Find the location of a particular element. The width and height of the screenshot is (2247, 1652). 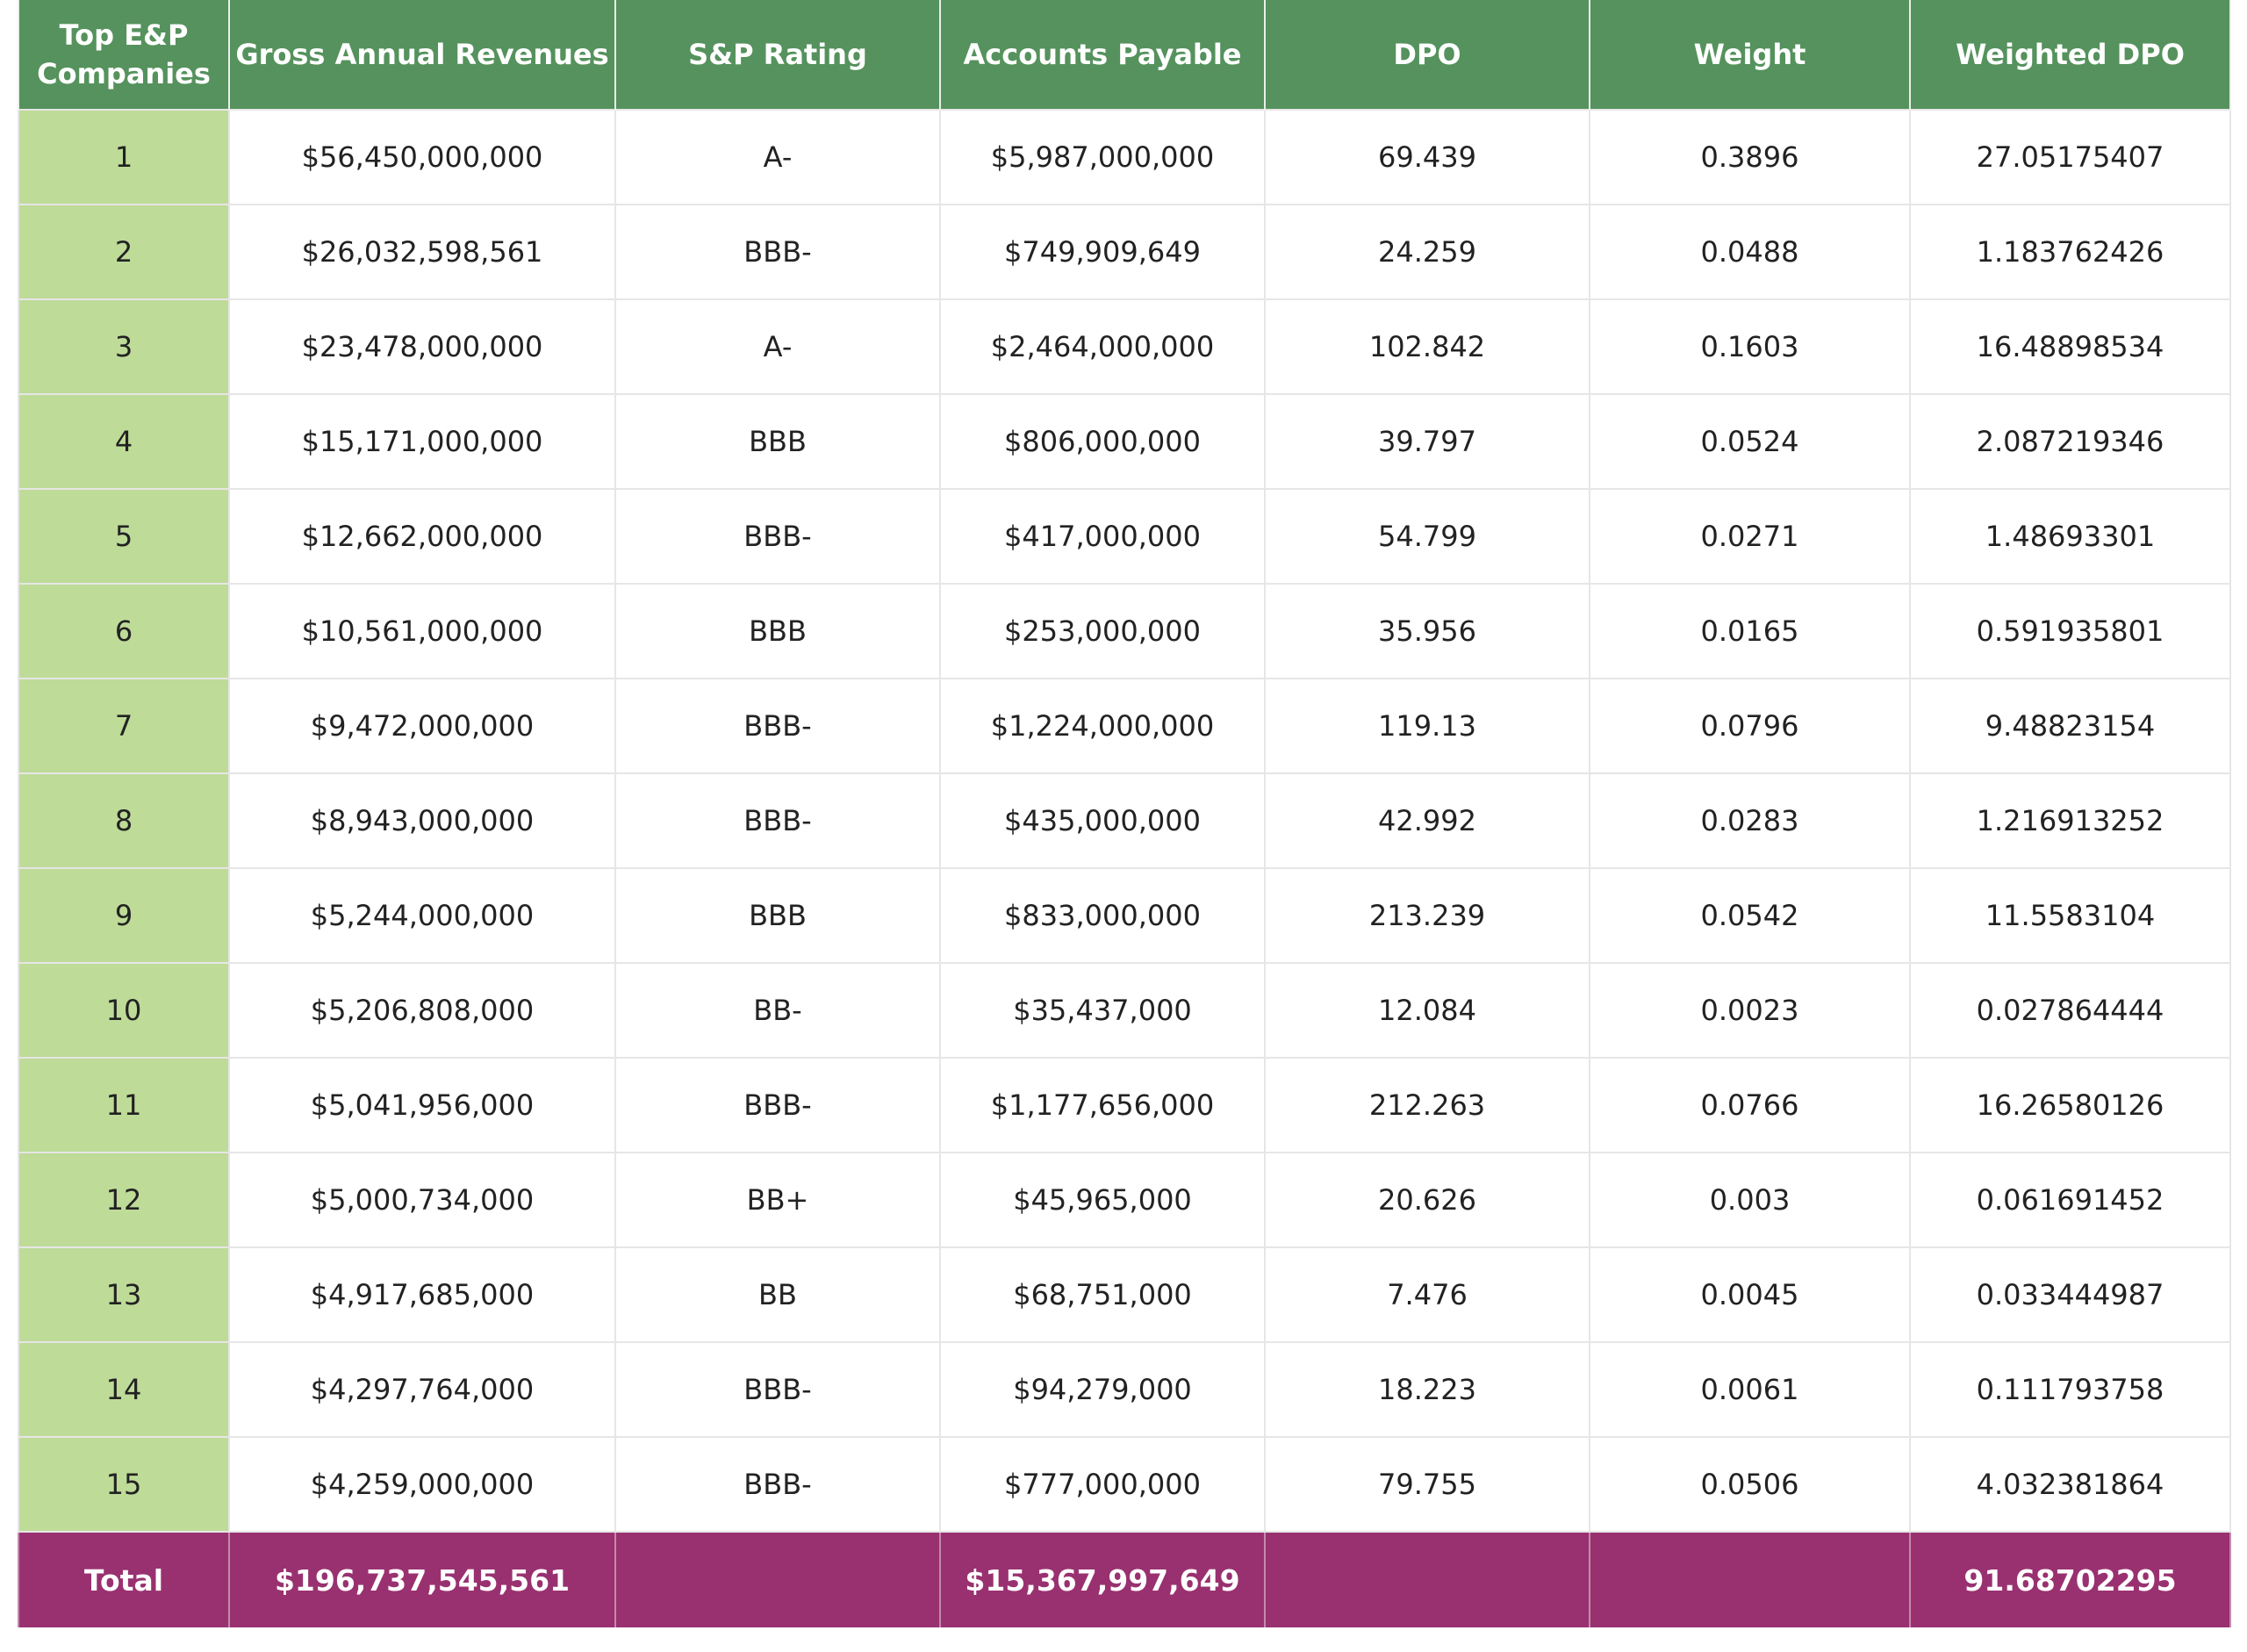

total-dpo is located at coordinates (1427, 1579).